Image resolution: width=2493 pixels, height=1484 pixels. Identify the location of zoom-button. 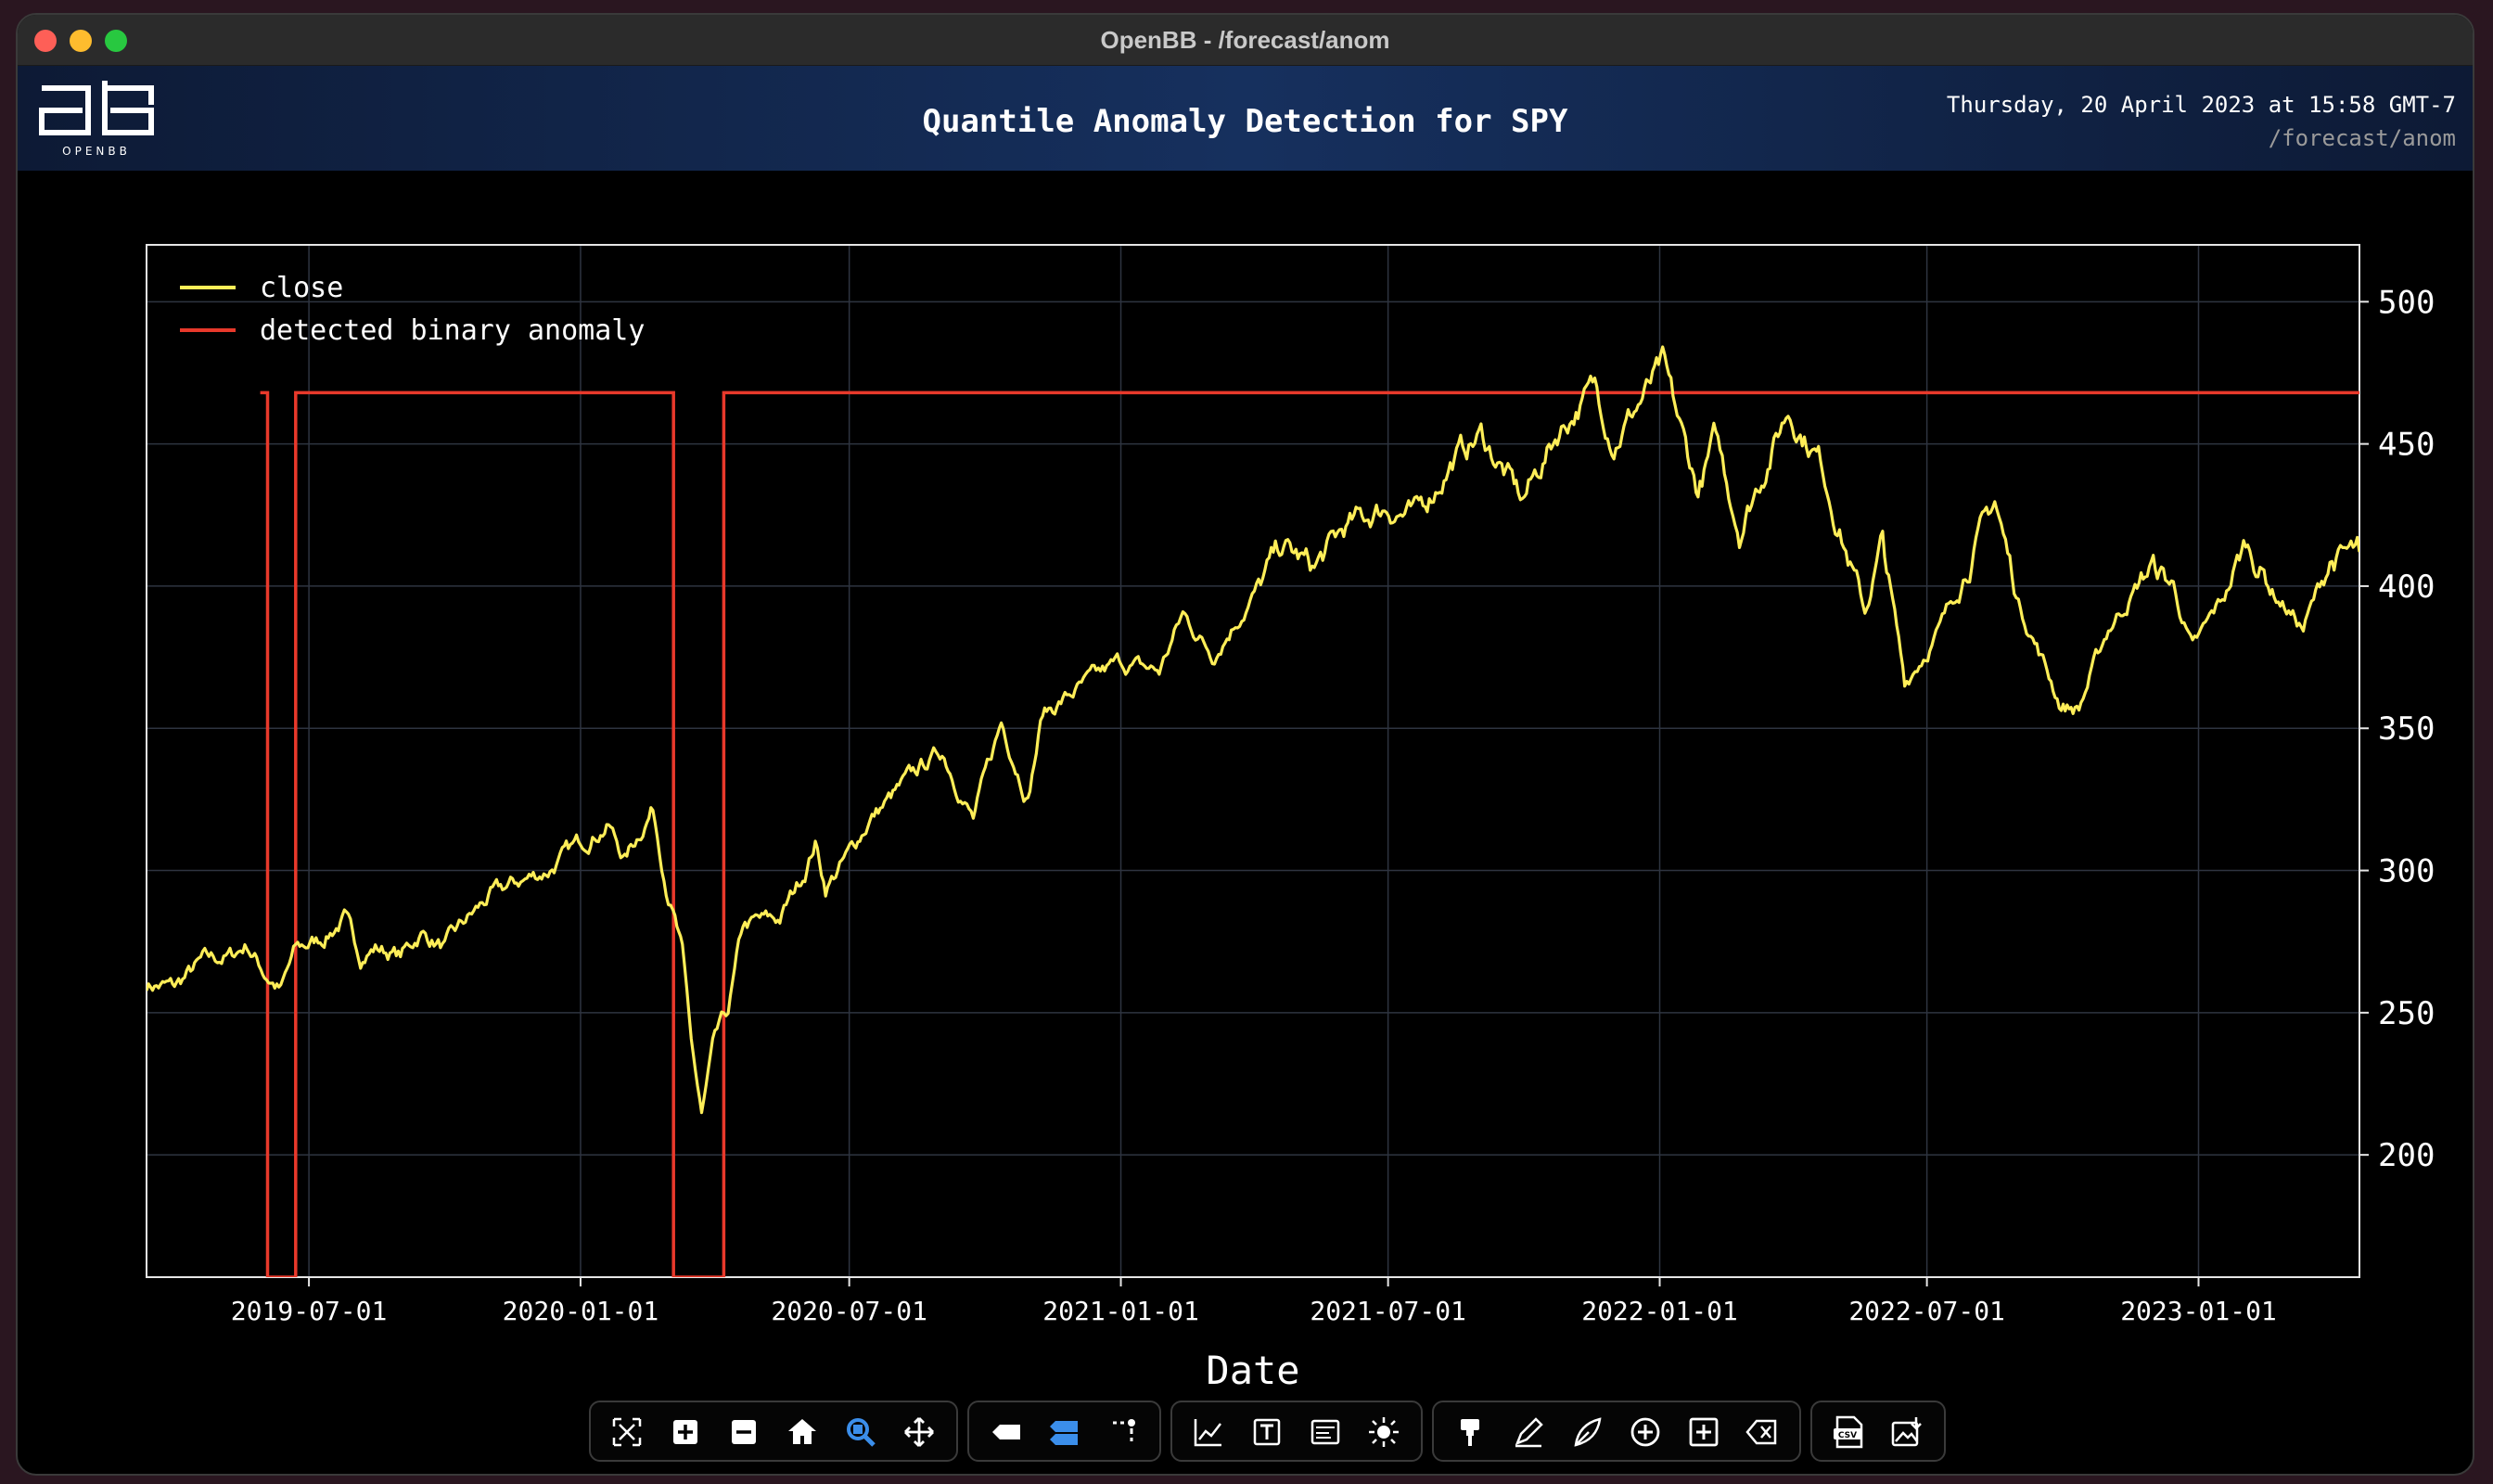
(860, 1432).